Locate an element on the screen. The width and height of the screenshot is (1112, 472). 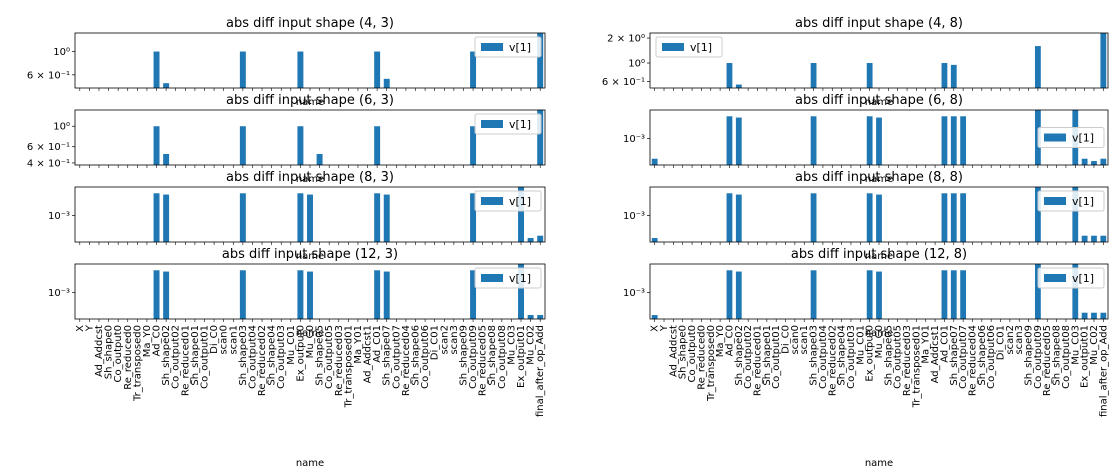
subplot-title: abs diff input shape (12, 8) is located at coordinates (879, 254).